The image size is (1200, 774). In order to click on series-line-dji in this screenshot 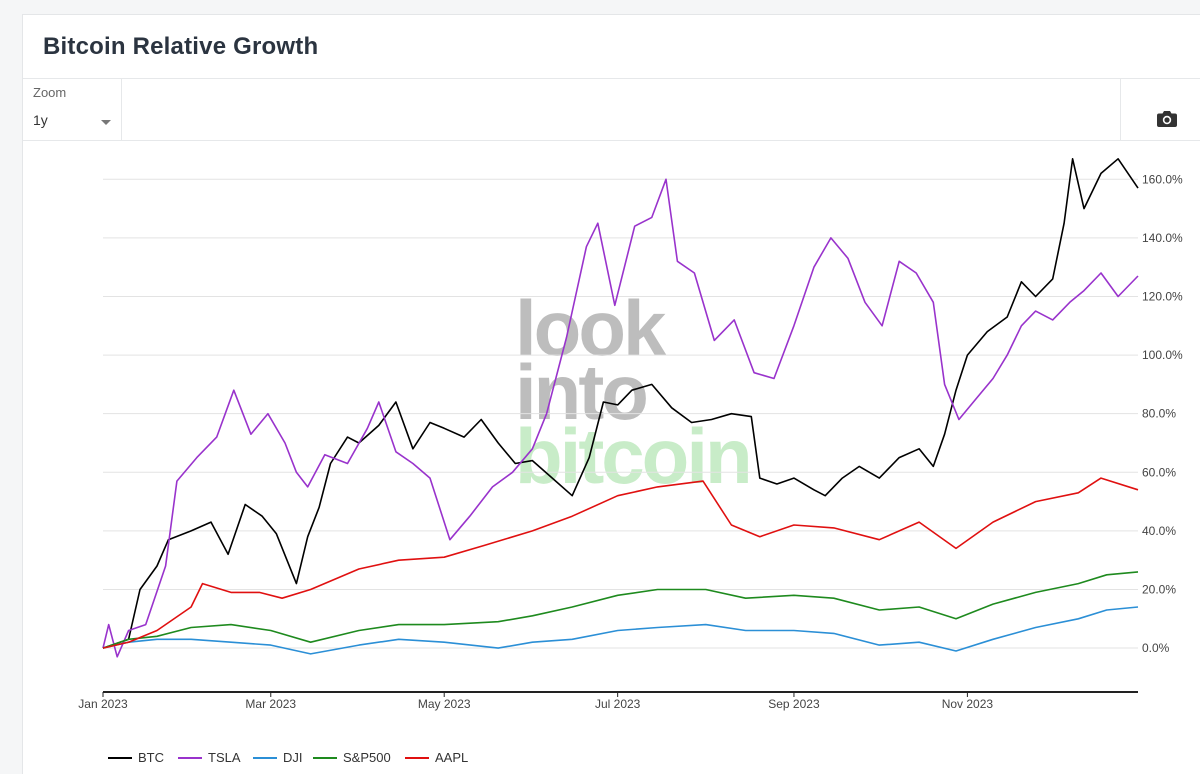, I will do `click(620, 630)`.